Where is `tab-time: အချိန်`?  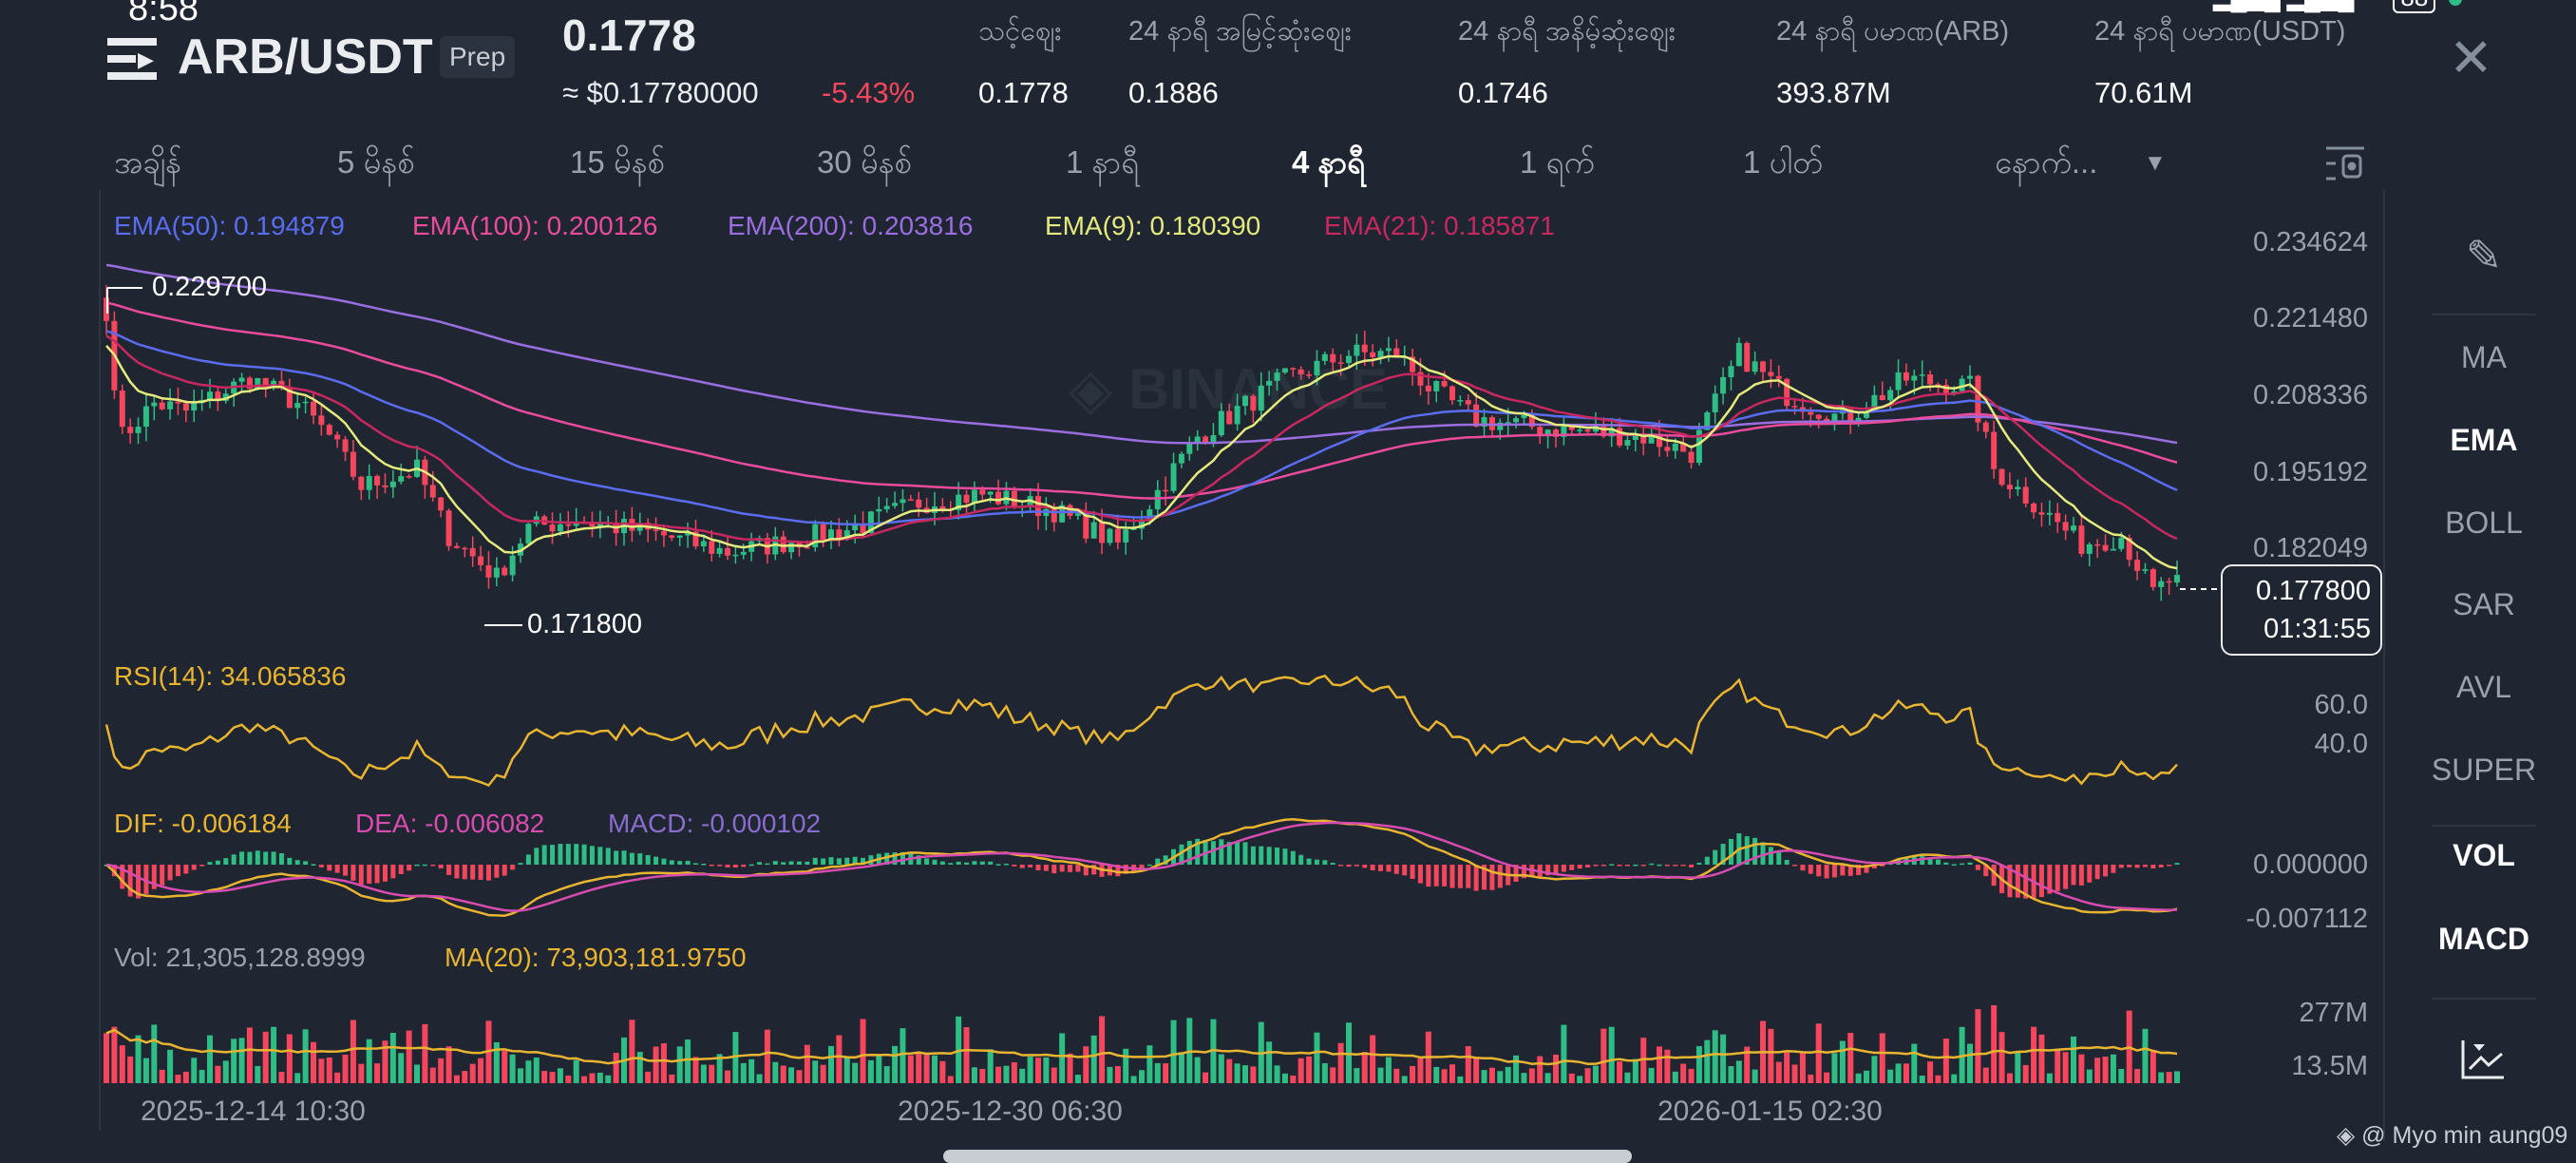 tab-time: အချိန် is located at coordinates (148, 162).